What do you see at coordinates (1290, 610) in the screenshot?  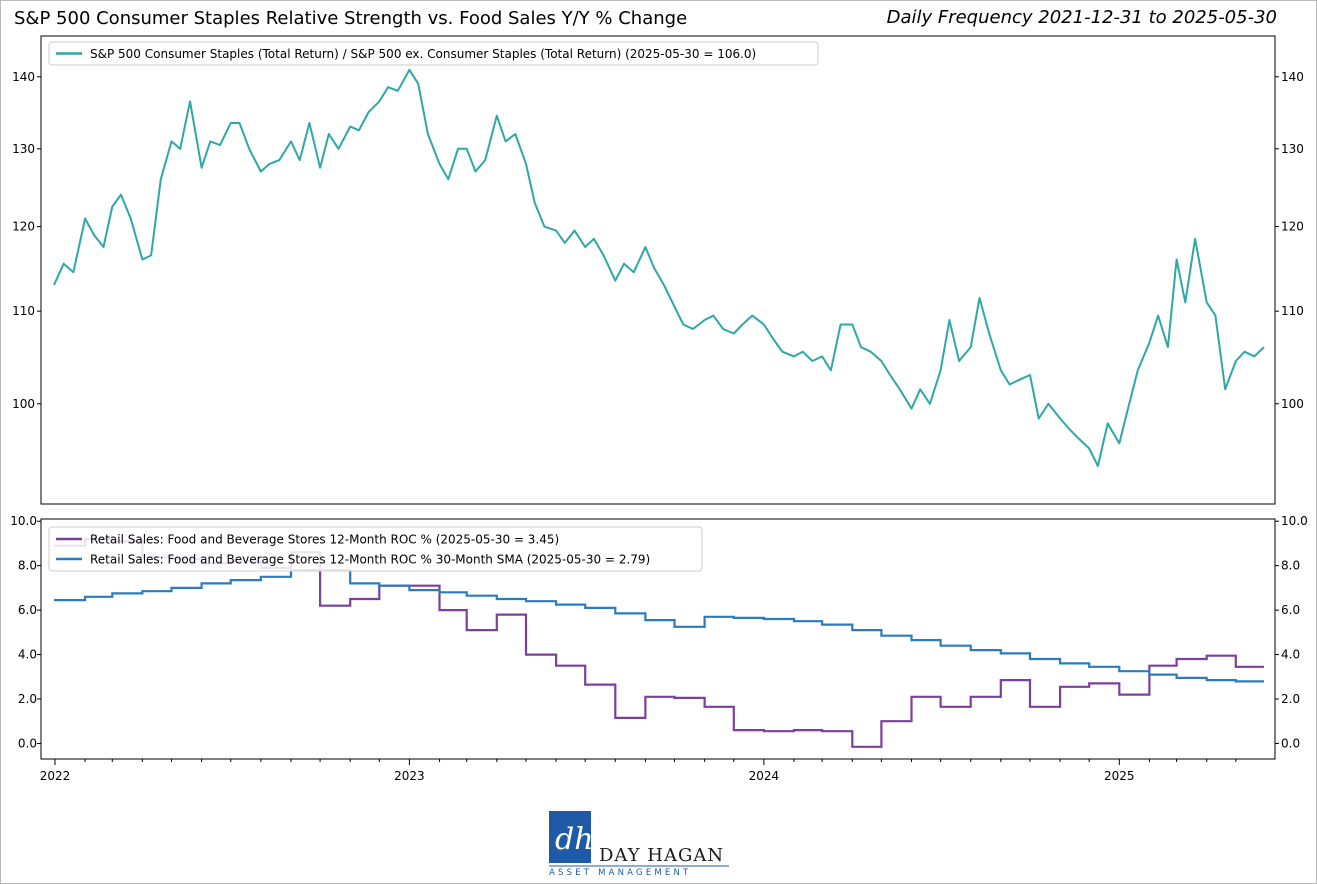 I see `bottom-ytick-label-right: 6.0` at bounding box center [1290, 610].